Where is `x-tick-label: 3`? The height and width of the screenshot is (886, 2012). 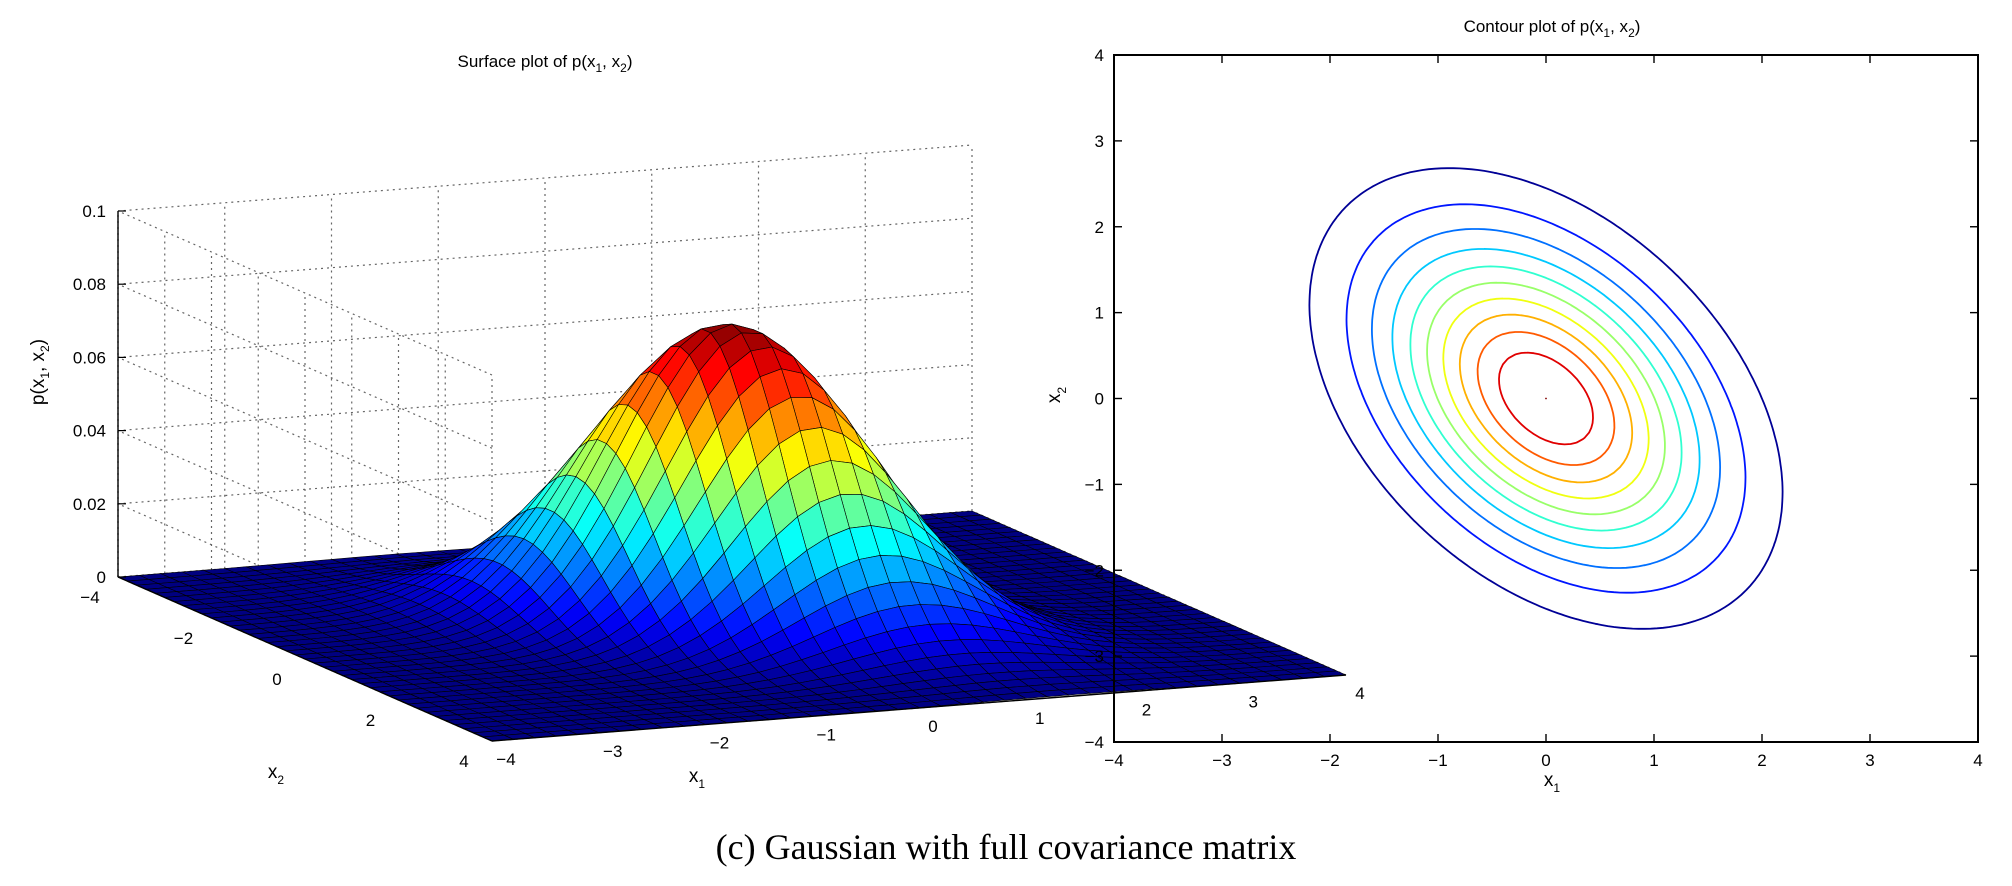
x-tick-label: 3 is located at coordinates (1869, 760).